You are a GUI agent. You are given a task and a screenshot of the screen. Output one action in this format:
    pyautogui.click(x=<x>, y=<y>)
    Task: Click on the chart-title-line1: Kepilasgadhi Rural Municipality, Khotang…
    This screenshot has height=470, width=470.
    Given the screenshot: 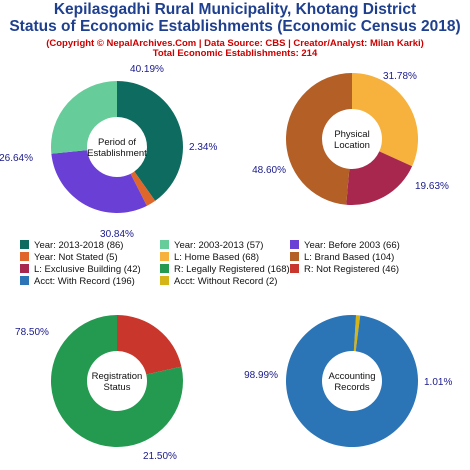 What is the action you would take?
    pyautogui.click(x=235, y=9)
    